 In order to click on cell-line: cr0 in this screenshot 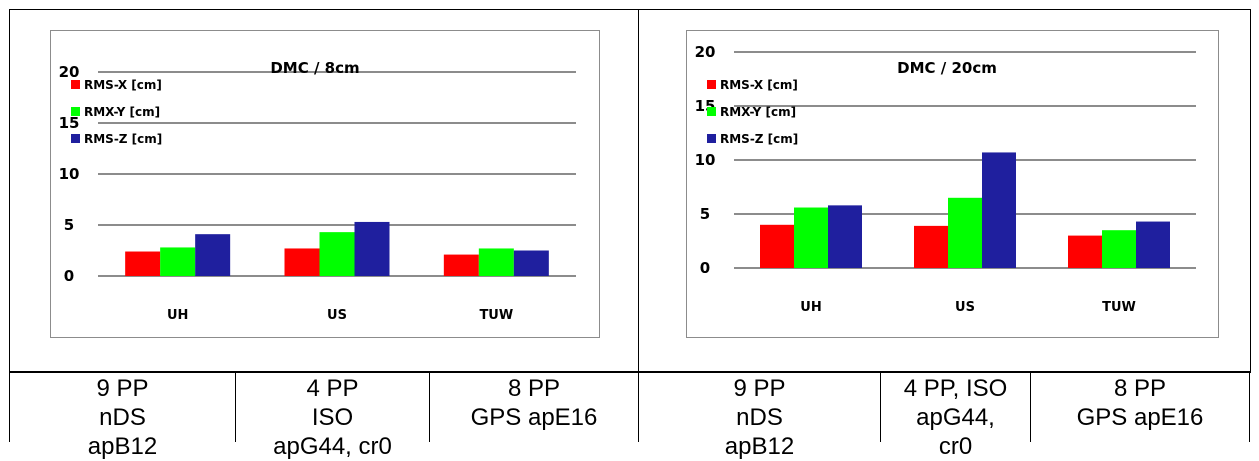, I will do `click(955, 446)`.